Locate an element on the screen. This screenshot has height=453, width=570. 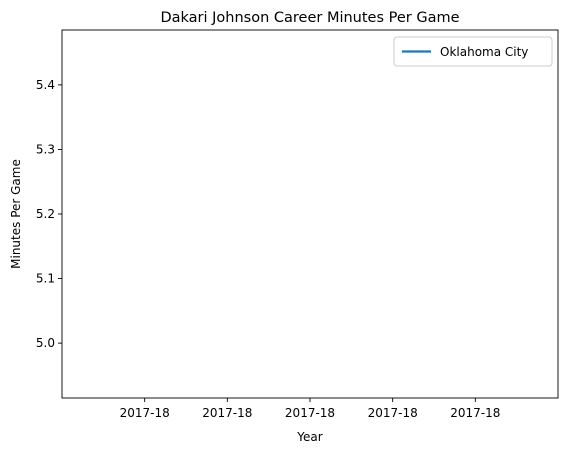
legend: Oklahoma City is located at coordinates (473, 51).